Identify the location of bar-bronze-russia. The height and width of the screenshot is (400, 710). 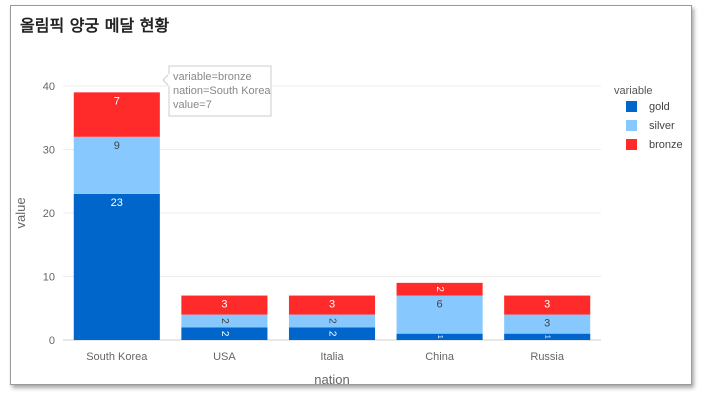
(547, 305).